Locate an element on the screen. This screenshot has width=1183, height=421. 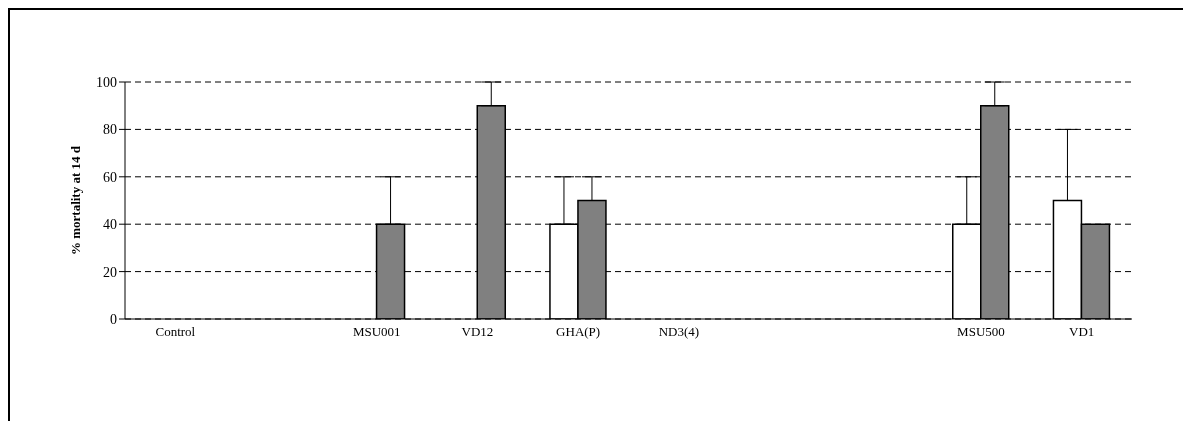
y-tick-label: 0 is located at coordinates (113, 319).